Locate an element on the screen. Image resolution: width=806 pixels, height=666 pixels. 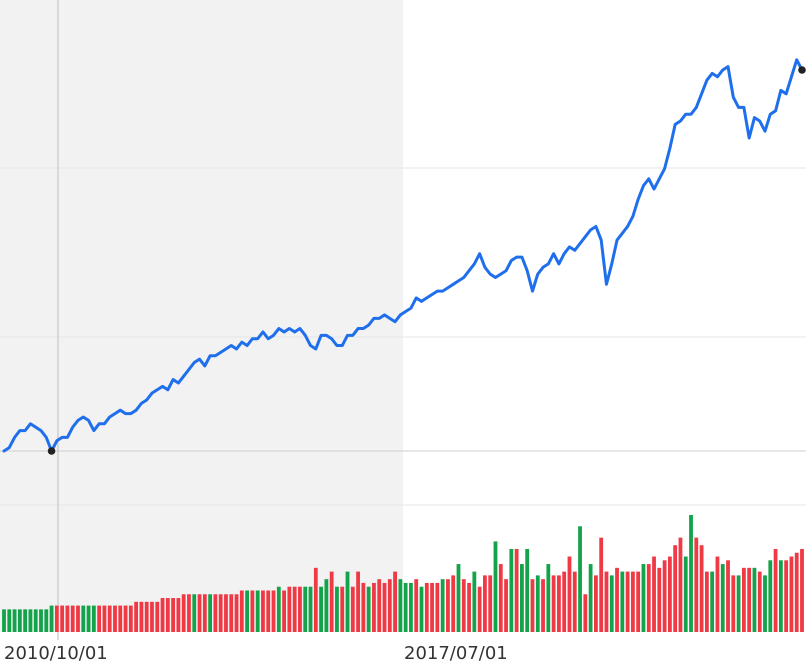
price-marker is located at coordinates (51, 451).